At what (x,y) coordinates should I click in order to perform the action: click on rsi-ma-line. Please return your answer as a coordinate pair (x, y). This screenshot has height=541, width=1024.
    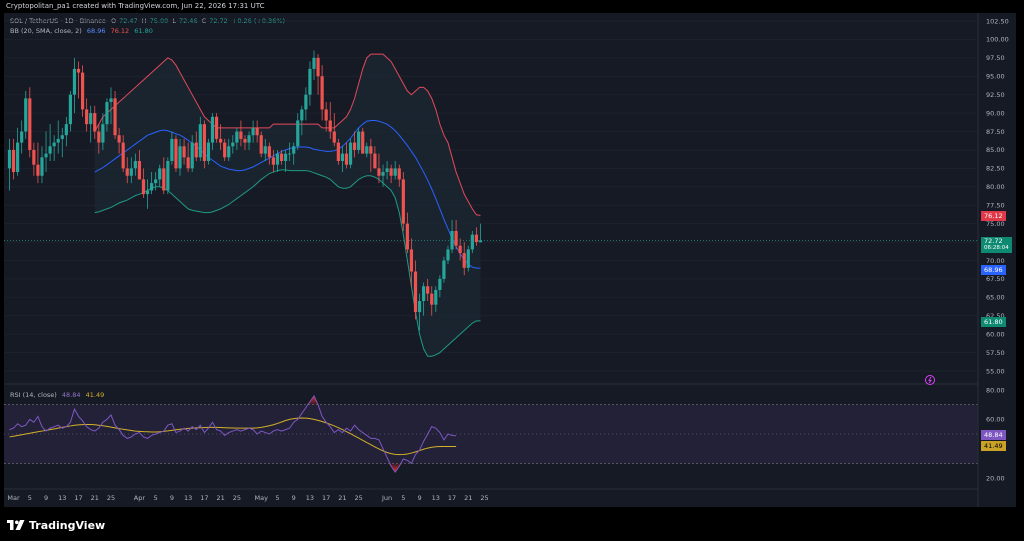
    Looking at the image, I should click on (233, 436).